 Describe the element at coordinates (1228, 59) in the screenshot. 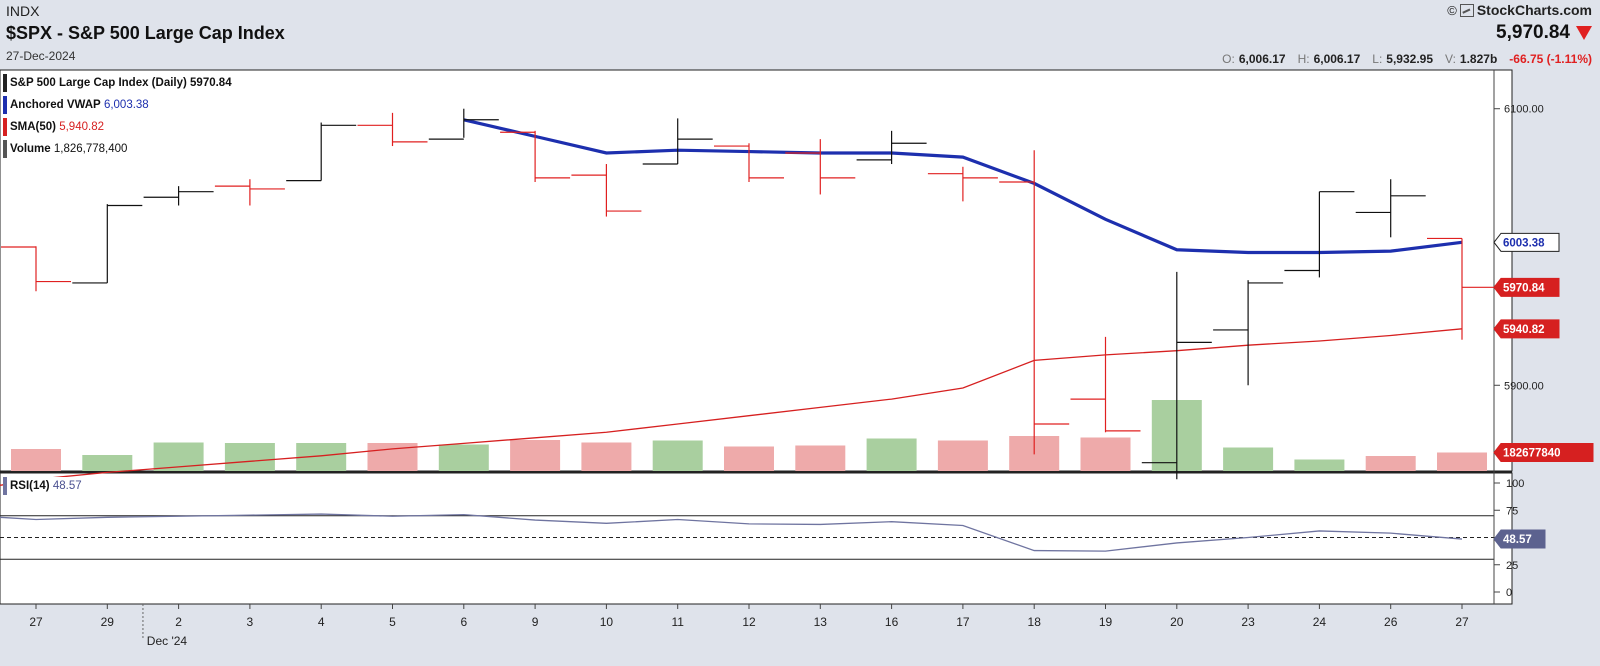

I see `open-label: O:` at that location.